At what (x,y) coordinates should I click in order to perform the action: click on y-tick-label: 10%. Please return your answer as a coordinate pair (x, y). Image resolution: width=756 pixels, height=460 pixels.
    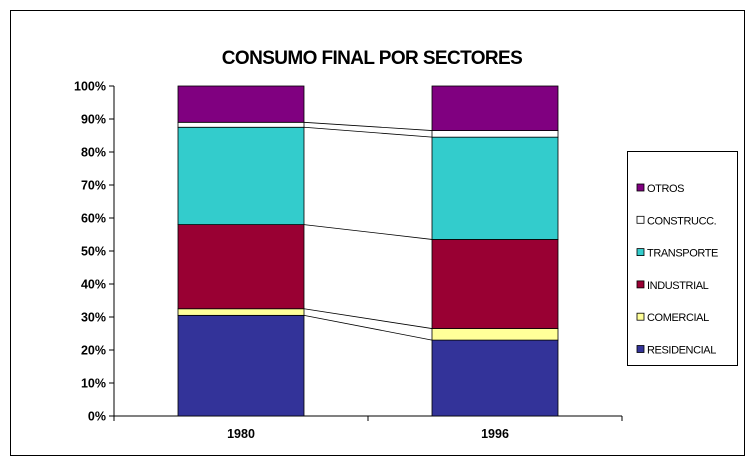
    Looking at the image, I should click on (93, 384).